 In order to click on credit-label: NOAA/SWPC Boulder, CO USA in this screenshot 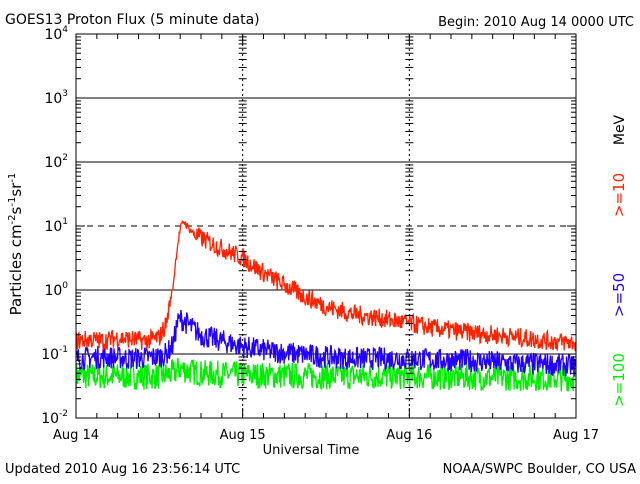, I will do `click(539, 469)`.